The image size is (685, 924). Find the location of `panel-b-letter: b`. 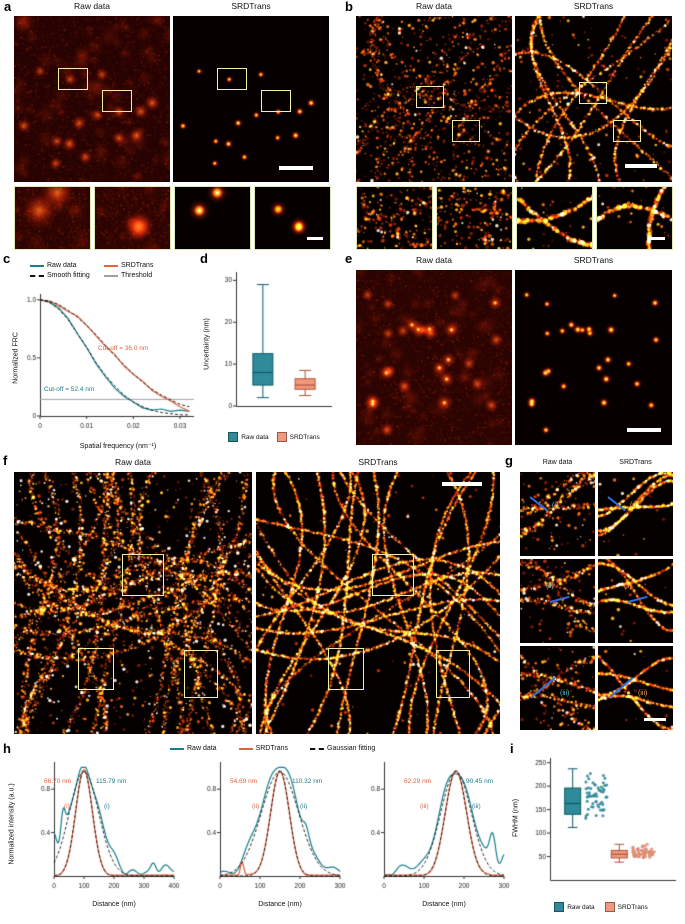

panel-b-letter: b is located at coordinates (349, 7).